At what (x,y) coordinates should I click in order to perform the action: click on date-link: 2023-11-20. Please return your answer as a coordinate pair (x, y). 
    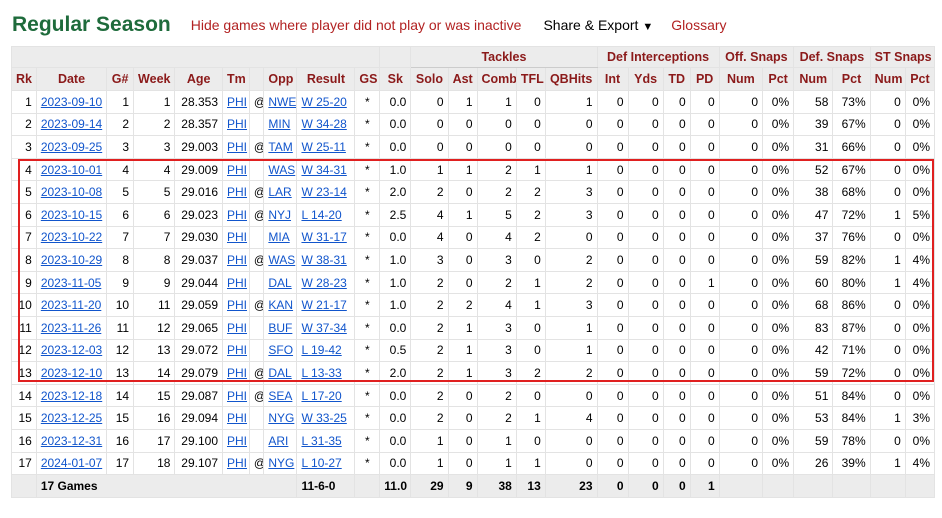
    Looking at the image, I should click on (71, 305).